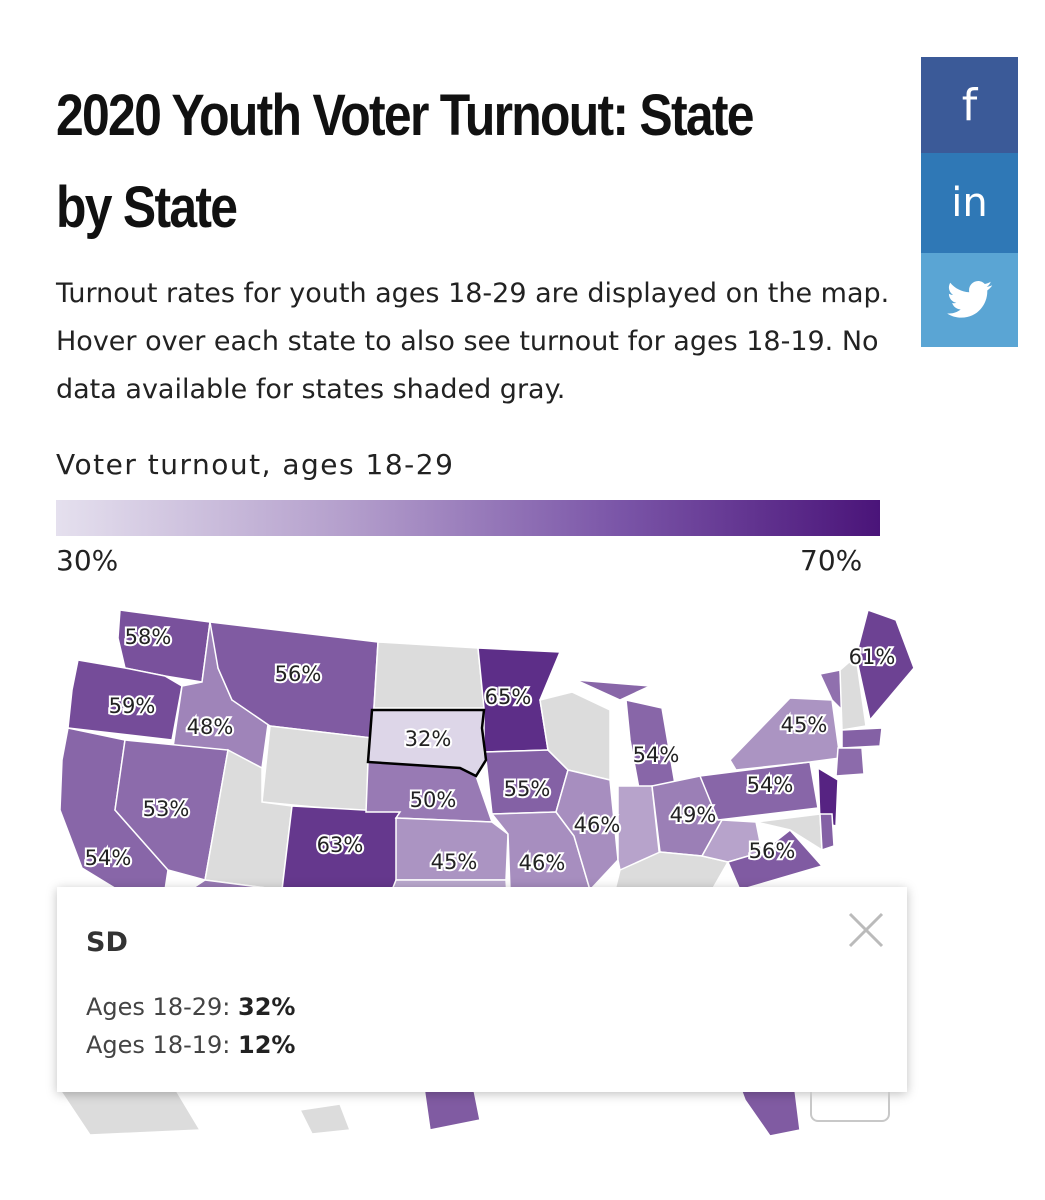  What do you see at coordinates (482, 989) in the screenshot?
I see `state-tooltip: SD Ages 18-29: 32% Ages 18-19: 12%` at bounding box center [482, 989].